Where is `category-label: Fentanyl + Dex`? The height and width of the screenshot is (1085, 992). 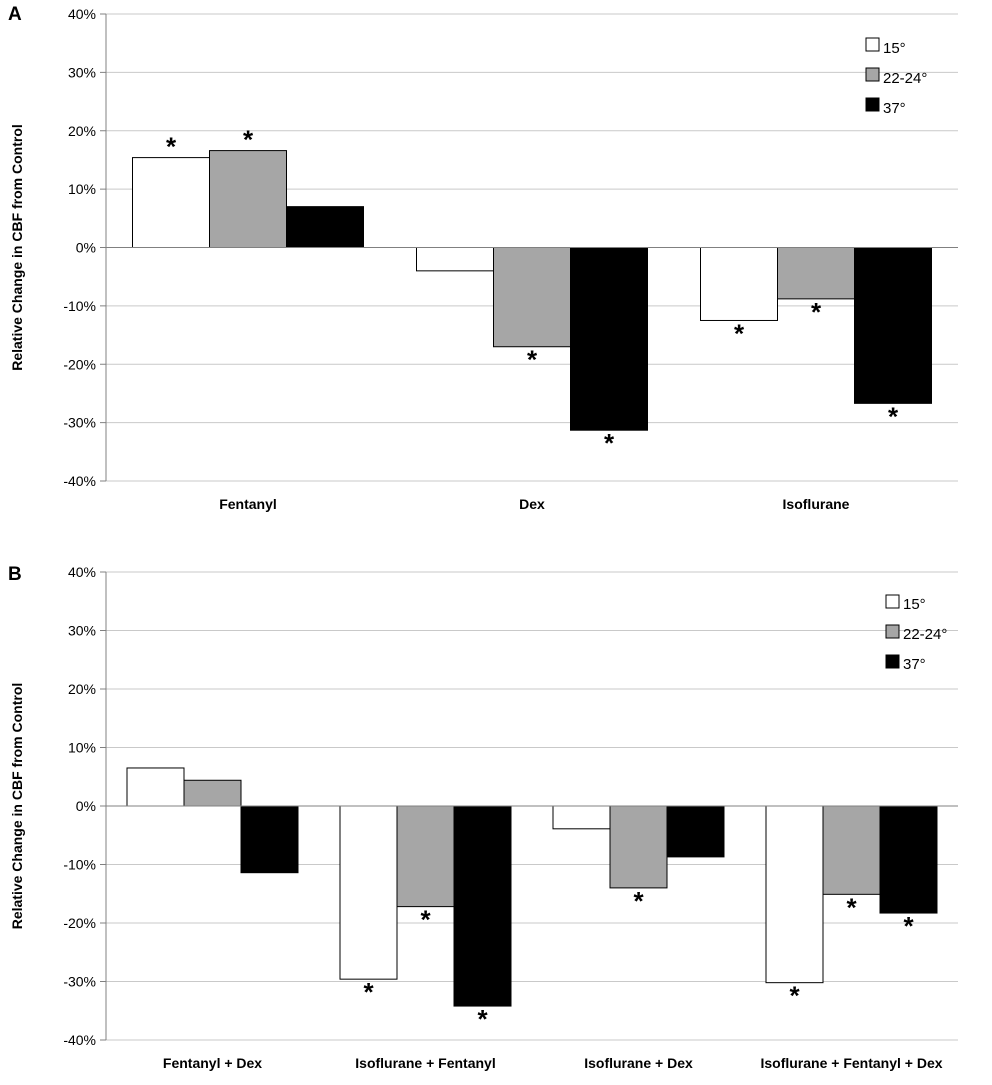
category-label: Fentanyl + Dex is located at coordinates (212, 1063).